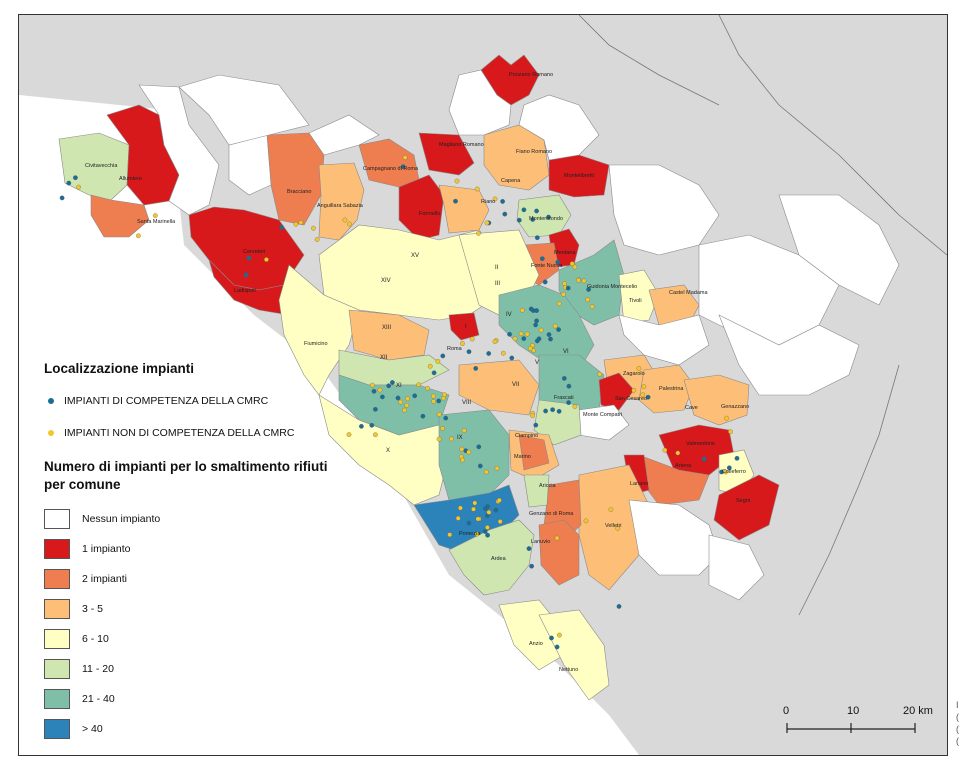 The width and height of the screenshot is (964, 776). I want to click on cmrc-dot-icon, so click(51, 401).